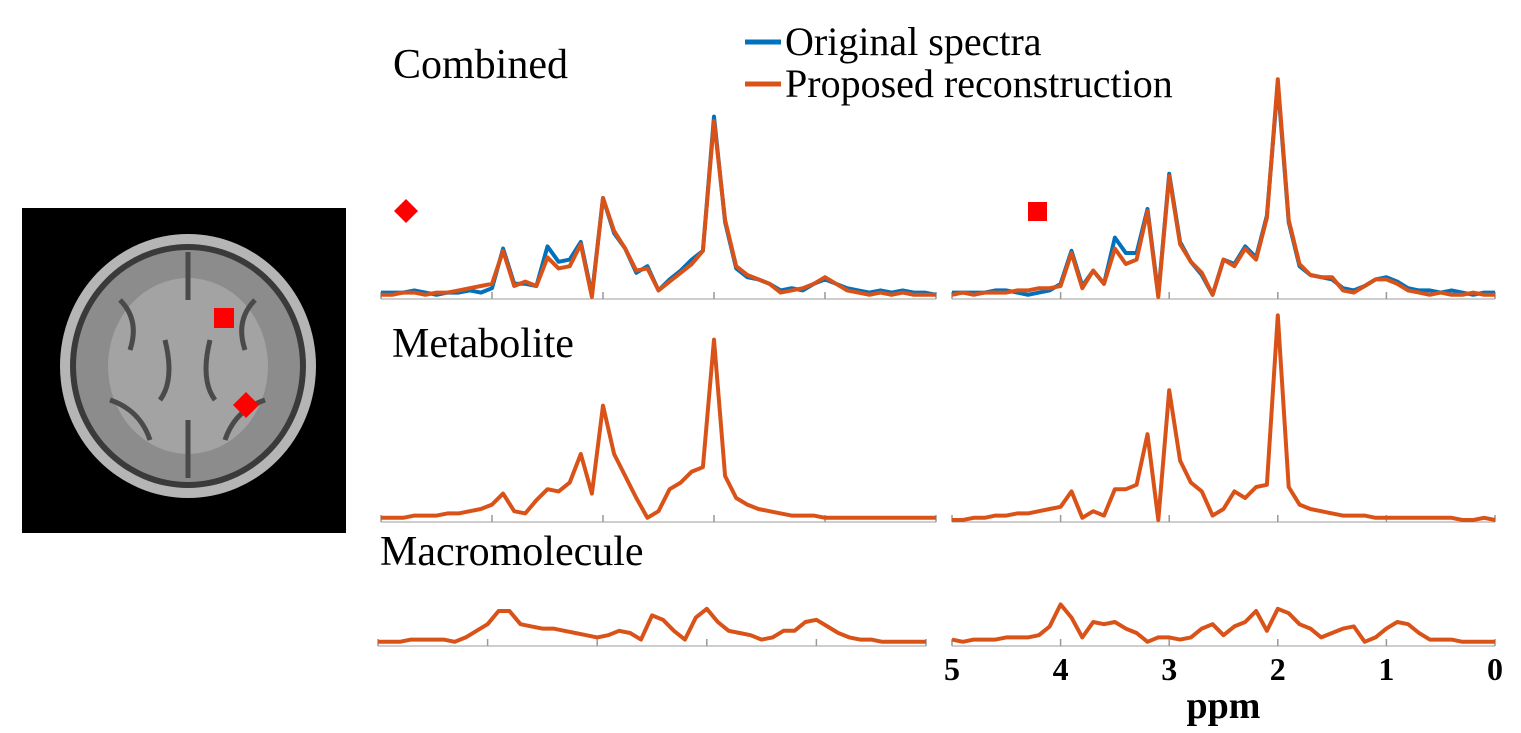 This screenshot has width=1521, height=733. Describe the element at coordinates (480, 65) in the screenshot. I see `panel-title: Combined` at that location.